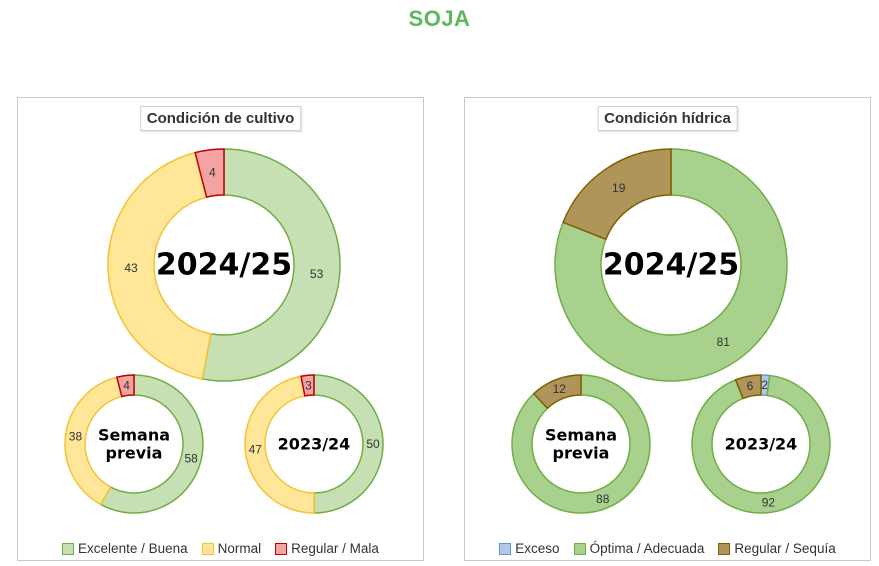 Image resolution: width=879 pixels, height=566 pixels. What do you see at coordinates (131, 268) in the screenshot?
I see `data-label-normal: 43` at bounding box center [131, 268].